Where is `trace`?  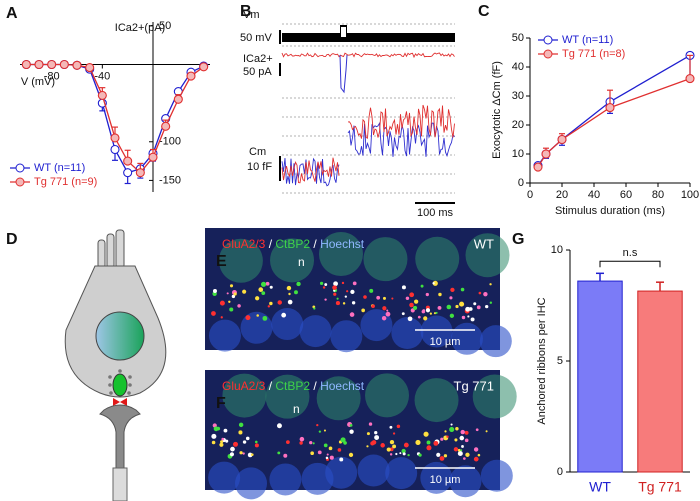
trace is located at coordinates (310, 170).